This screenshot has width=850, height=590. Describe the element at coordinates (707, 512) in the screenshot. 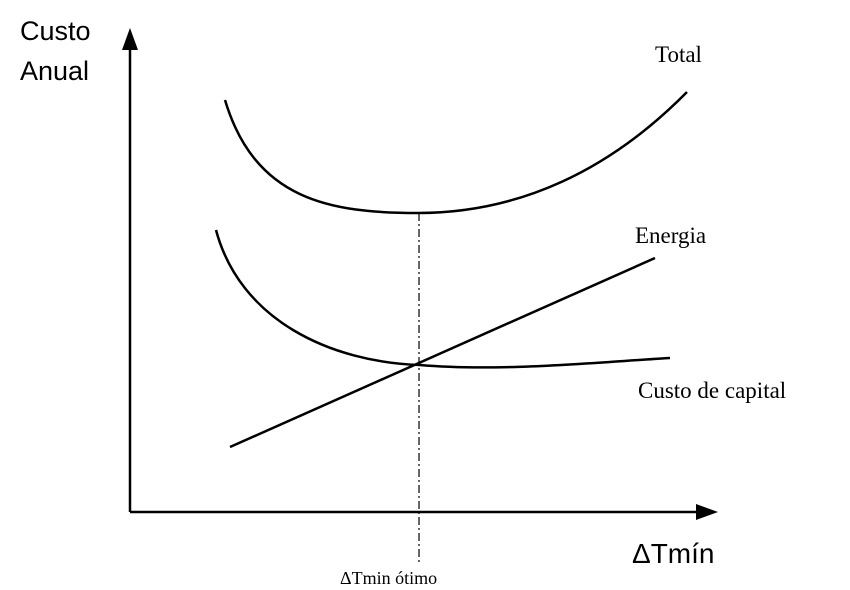

I see `x-arrow` at that location.